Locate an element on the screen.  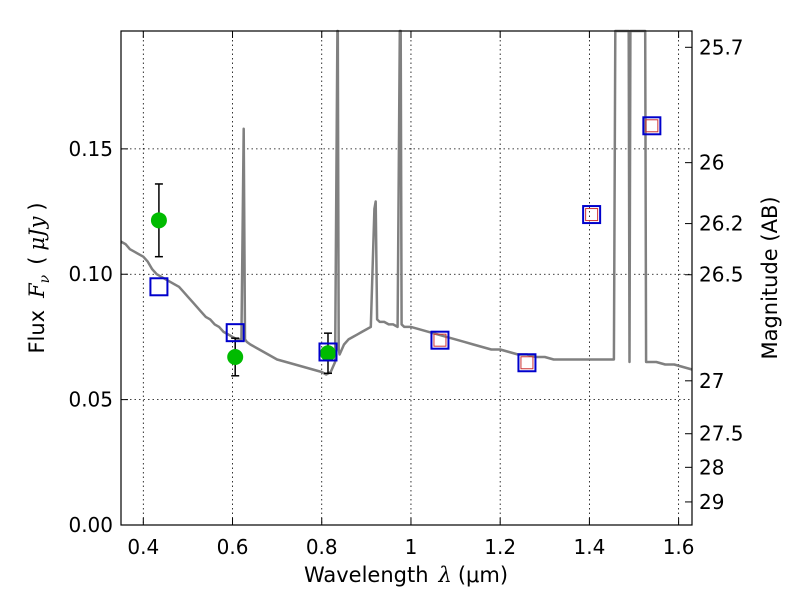
right-tick-label: 28 is located at coordinates (711, 467).